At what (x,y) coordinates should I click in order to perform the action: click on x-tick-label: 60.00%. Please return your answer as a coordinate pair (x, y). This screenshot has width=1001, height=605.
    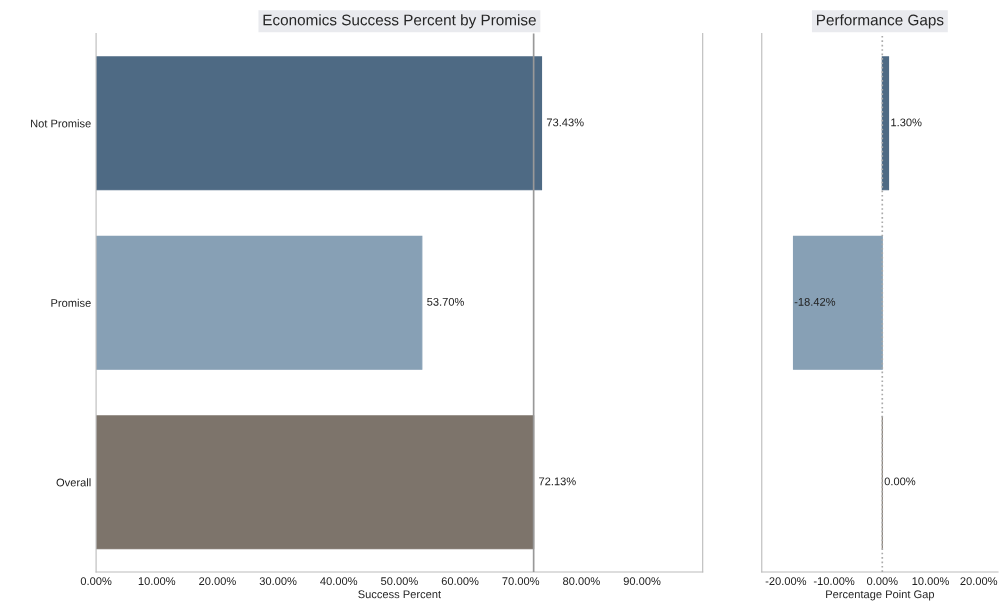
    Looking at the image, I should click on (460, 581).